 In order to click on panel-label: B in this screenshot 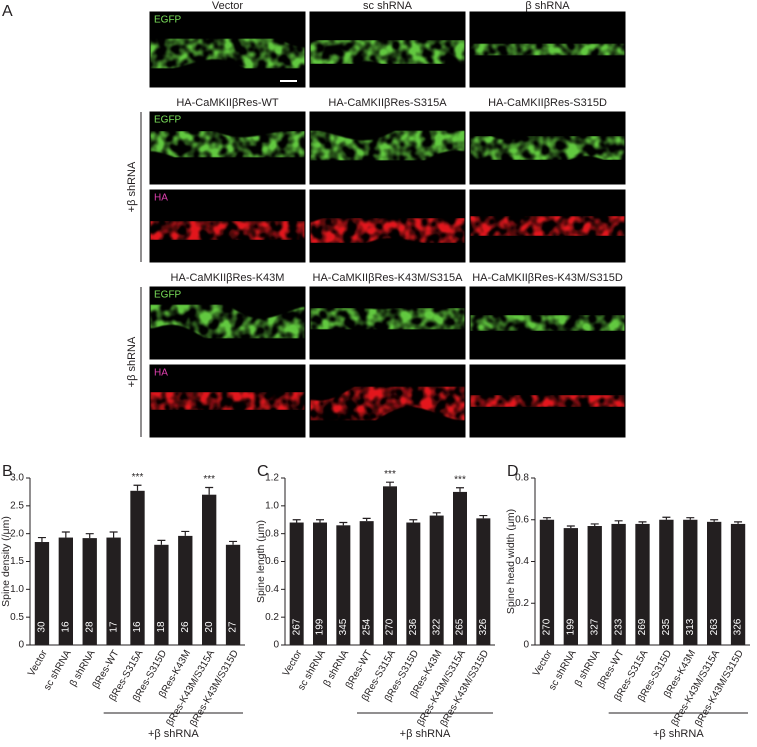, I will do `click(7, 471)`.